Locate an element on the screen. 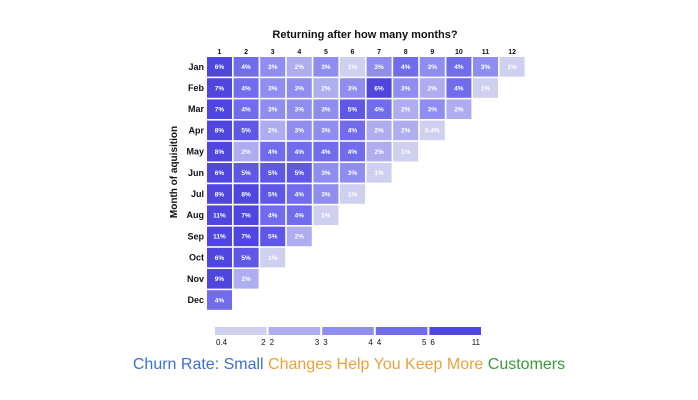  row-label: Feb is located at coordinates (196, 88).